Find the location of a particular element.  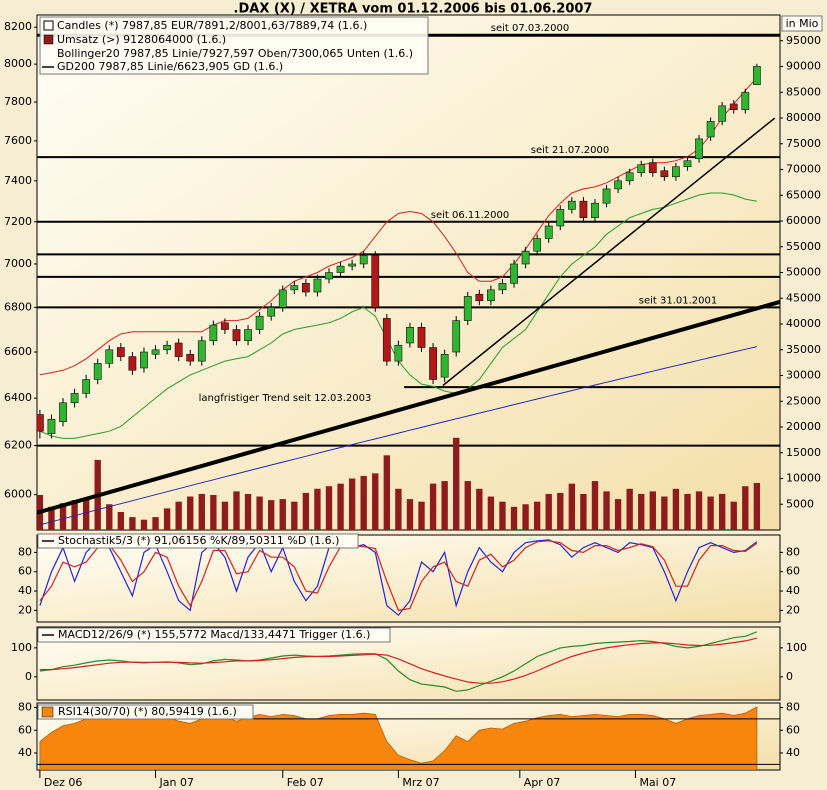

legend-label: RSI14(30/70) (*) 80,59419 (1.6.) is located at coordinates (147, 711).